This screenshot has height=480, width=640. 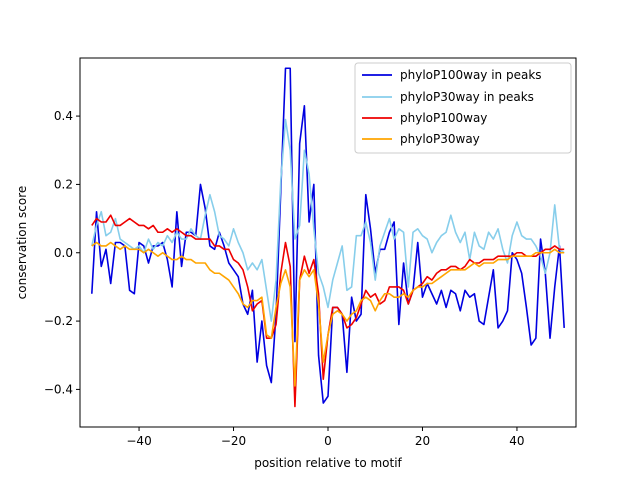 I want to click on y-tick-label: 0.0, so click(x=63, y=253).